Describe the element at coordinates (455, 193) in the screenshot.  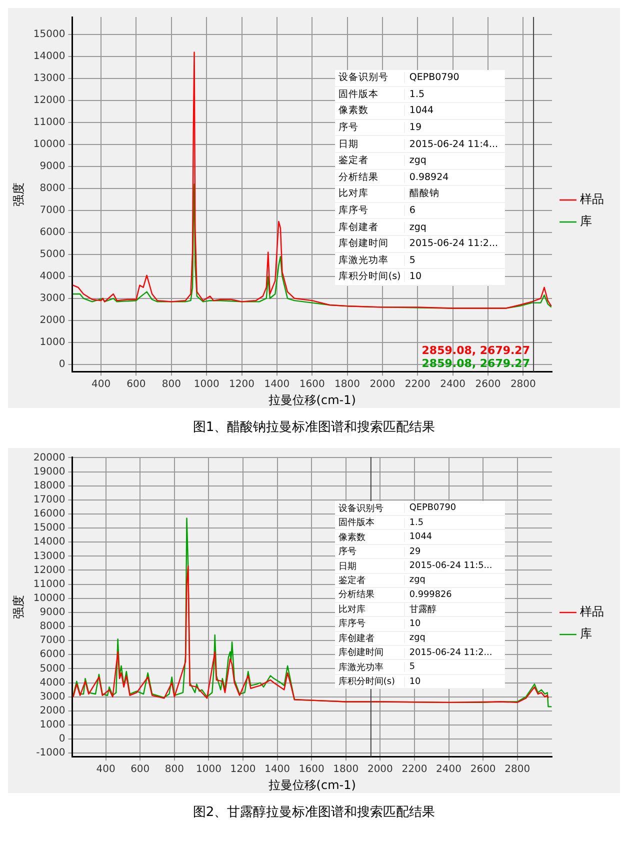
I see `annotation: 醋酸钠` at that location.